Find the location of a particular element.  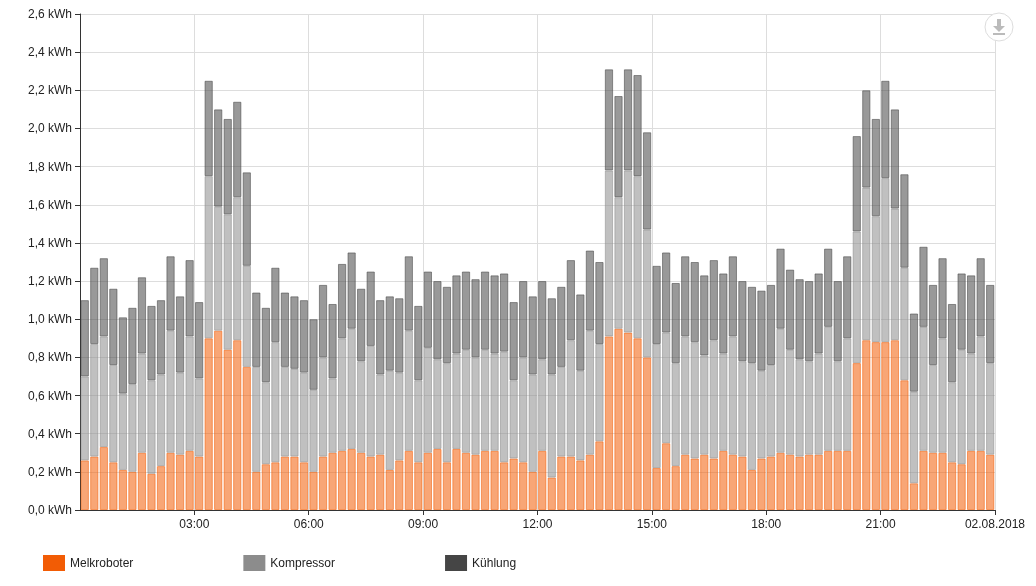

y-tick-label: 1,8 kWh is located at coordinates (49, 166).